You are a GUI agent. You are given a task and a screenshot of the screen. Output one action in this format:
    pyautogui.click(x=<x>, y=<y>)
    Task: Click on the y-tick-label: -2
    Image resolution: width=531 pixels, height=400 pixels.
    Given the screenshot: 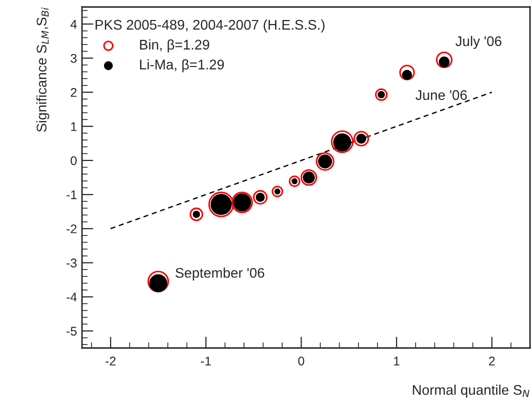 What is the action you would take?
    pyautogui.click(x=71, y=229)
    